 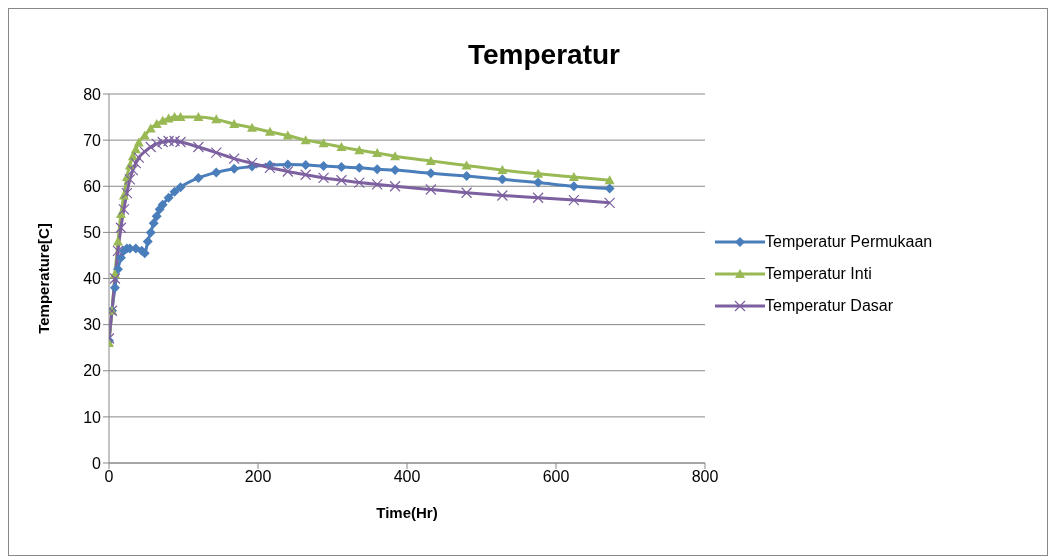 I want to click on y-tick-label: 0, so click(x=97, y=463).